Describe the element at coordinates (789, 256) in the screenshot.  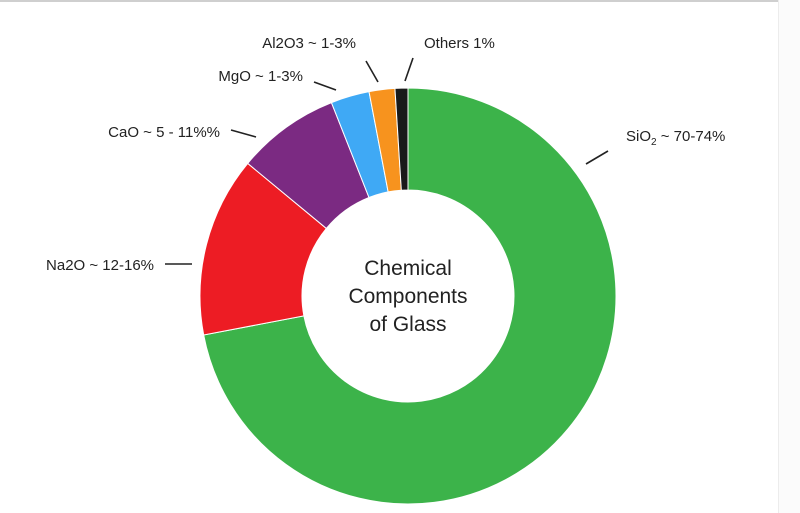
I see `right-border` at that location.